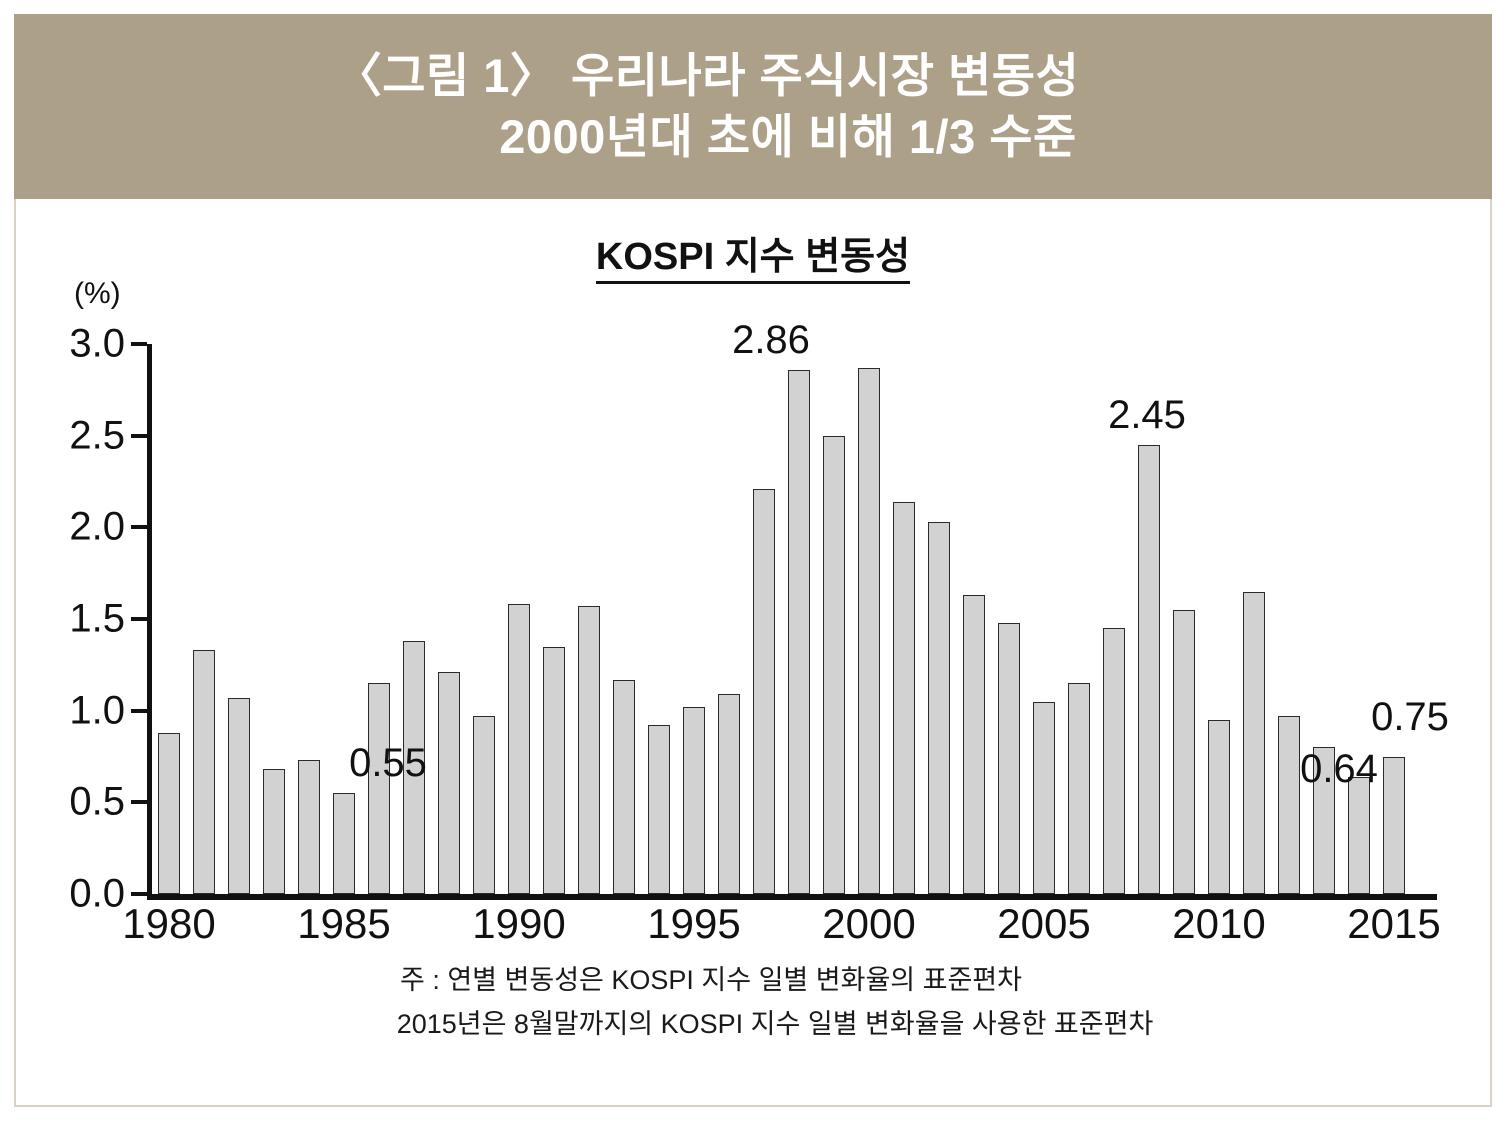  Describe the element at coordinates (97, 526) in the screenshot. I see `y-axis-tick-label: 2.0` at that location.